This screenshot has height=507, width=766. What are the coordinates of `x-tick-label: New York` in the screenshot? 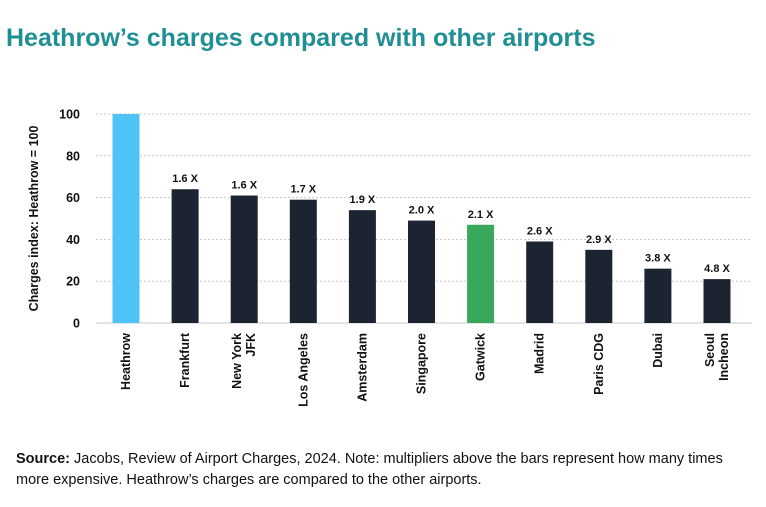 It's located at (237, 361).